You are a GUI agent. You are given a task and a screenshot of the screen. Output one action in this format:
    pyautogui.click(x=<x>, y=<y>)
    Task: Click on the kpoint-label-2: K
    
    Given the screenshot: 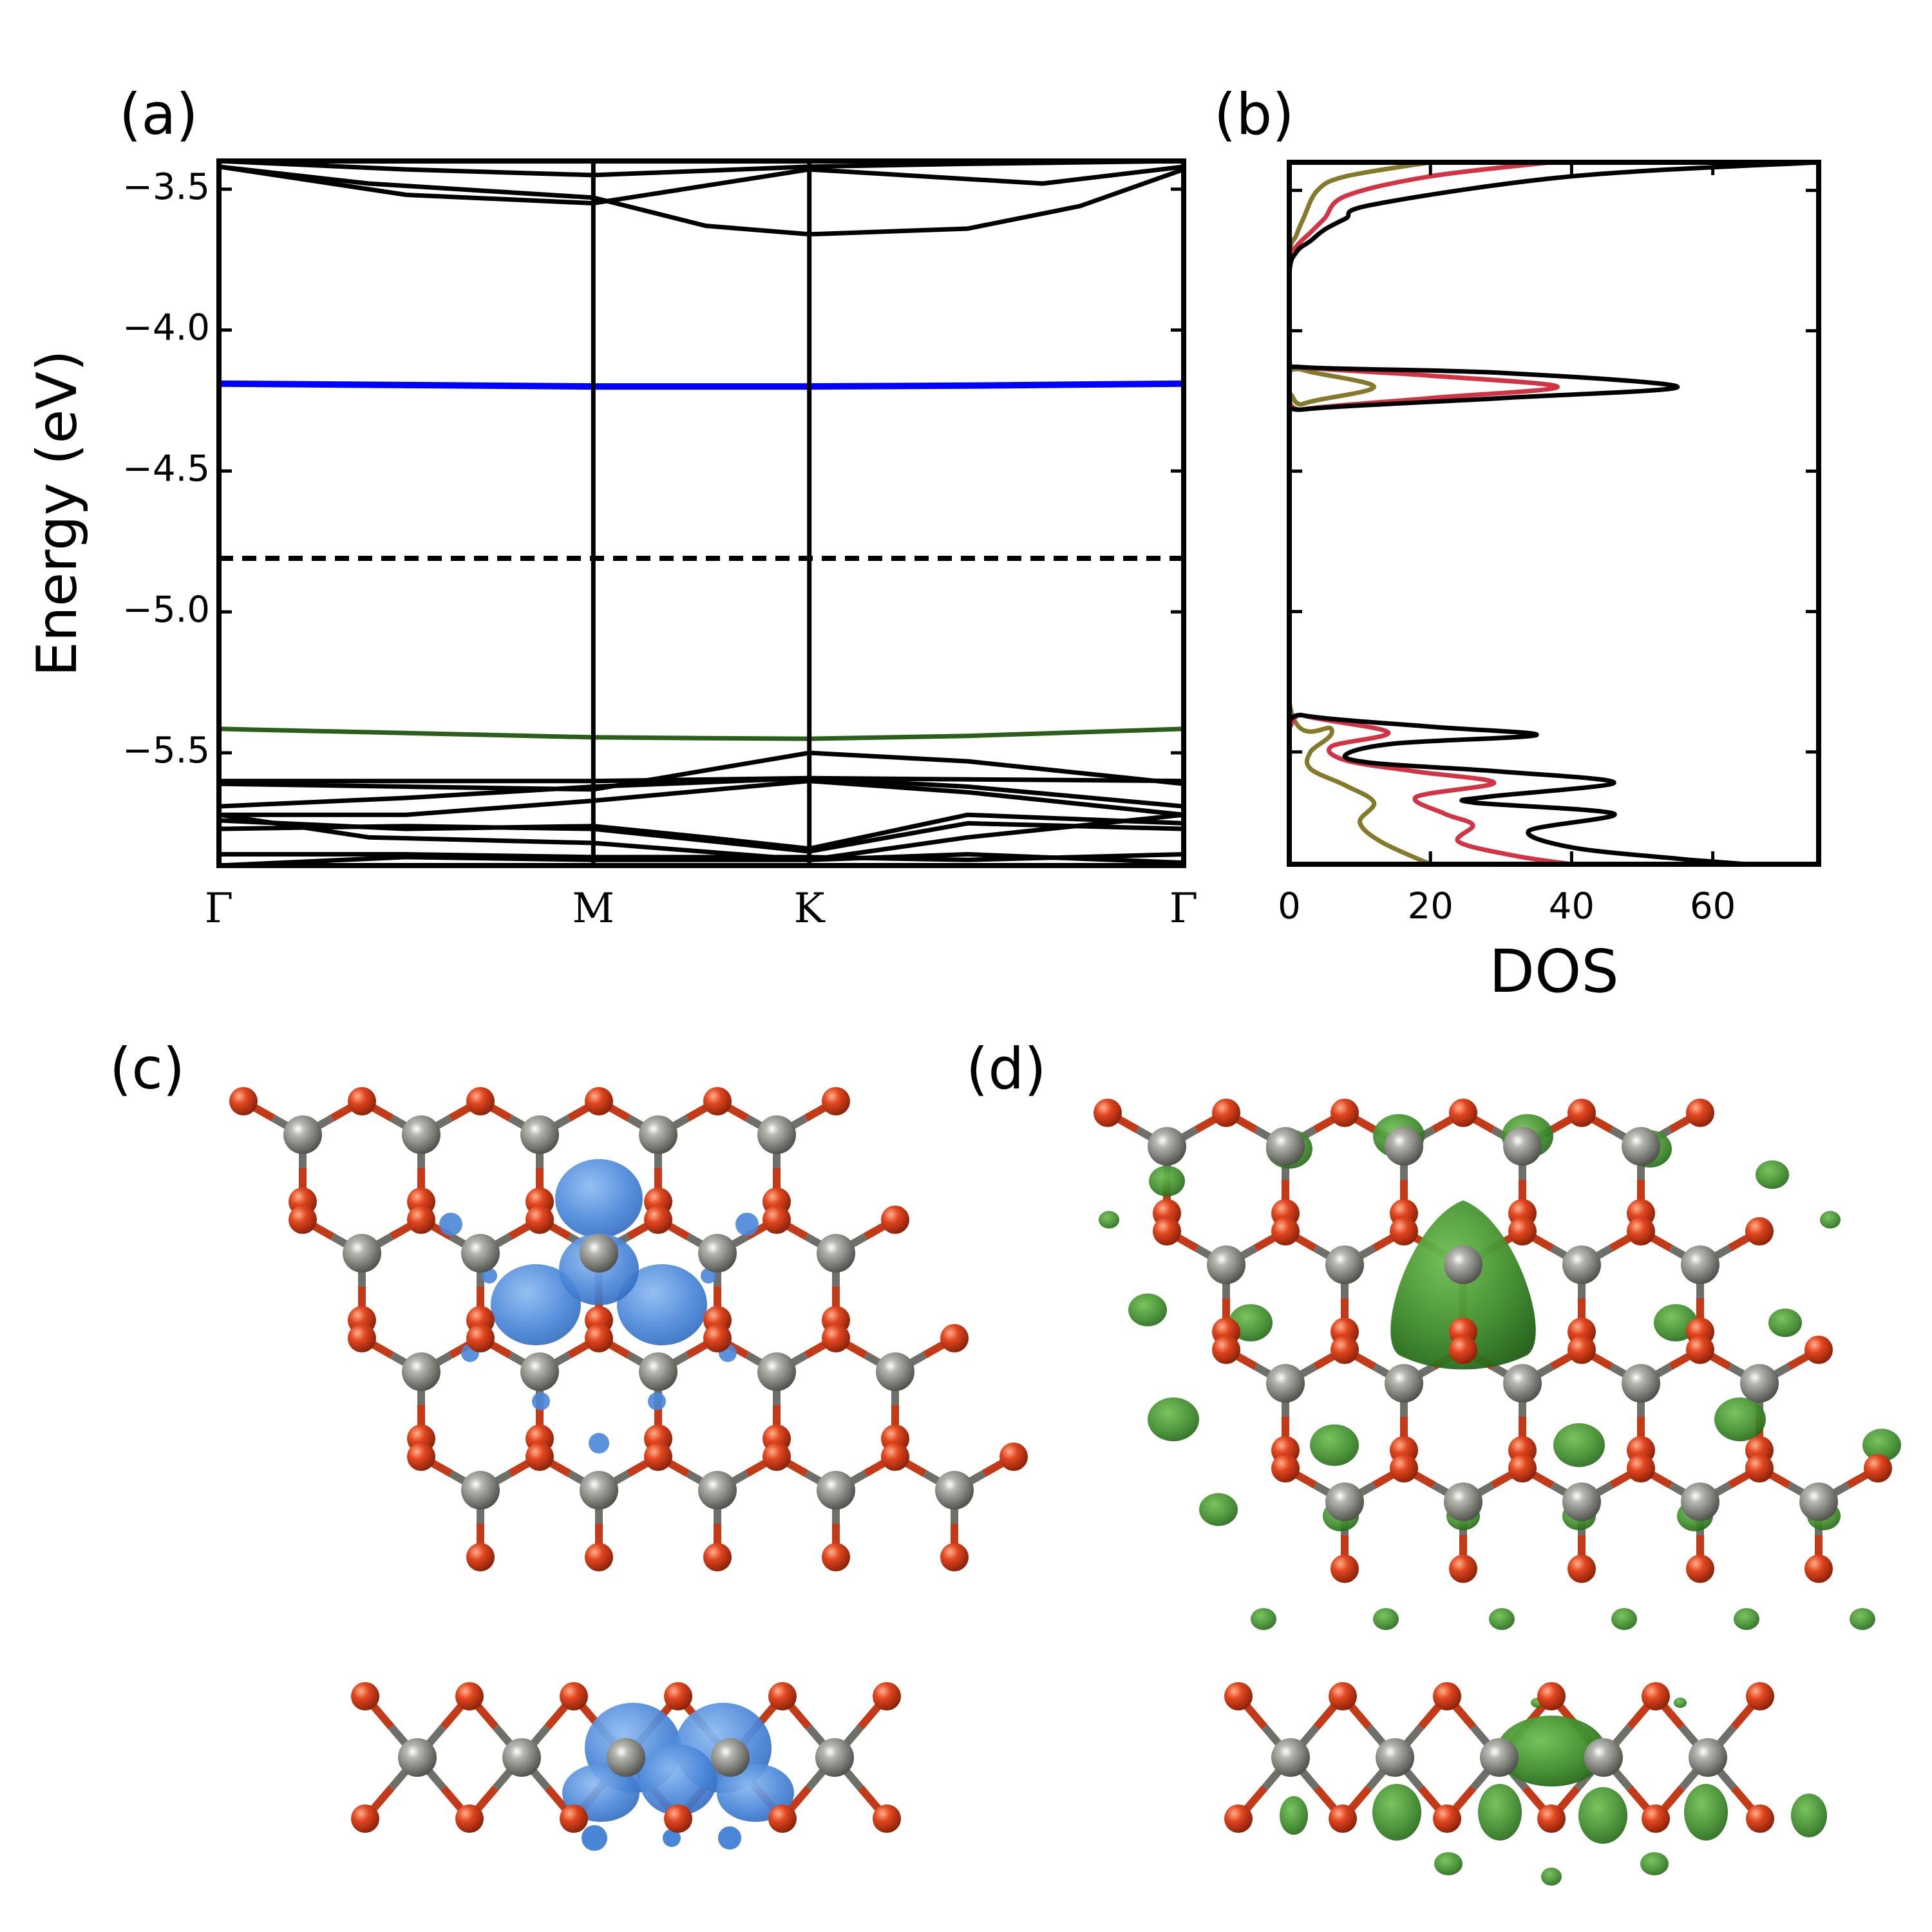 What is the action you would take?
    pyautogui.click(x=810, y=909)
    